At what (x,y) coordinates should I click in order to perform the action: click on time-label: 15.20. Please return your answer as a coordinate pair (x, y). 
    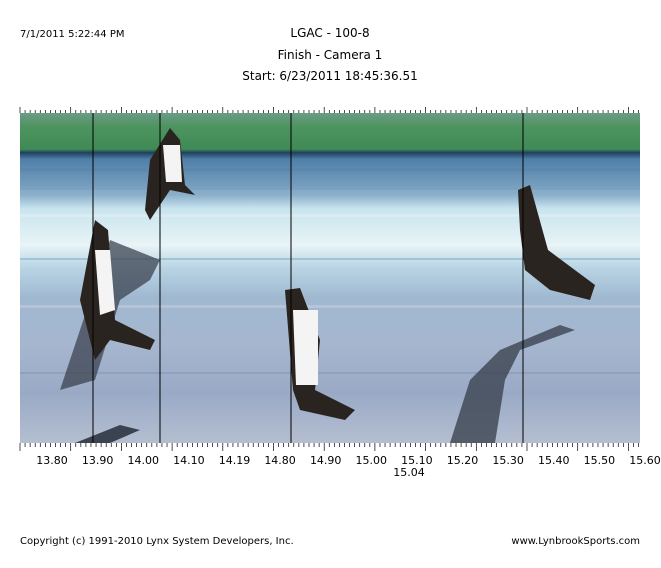
    Looking at the image, I should click on (463, 460).